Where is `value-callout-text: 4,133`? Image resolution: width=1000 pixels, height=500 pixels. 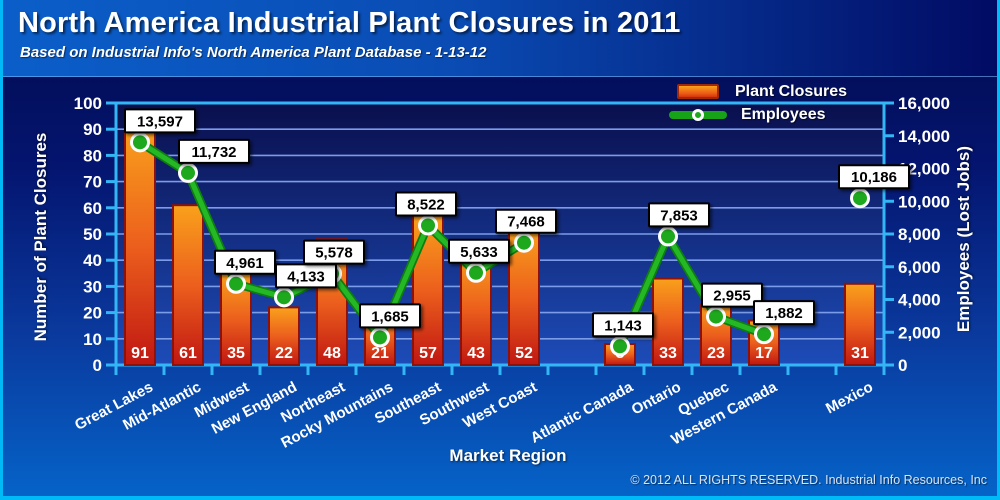 value-callout-text: 4,133 is located at coordinates (306, 276).